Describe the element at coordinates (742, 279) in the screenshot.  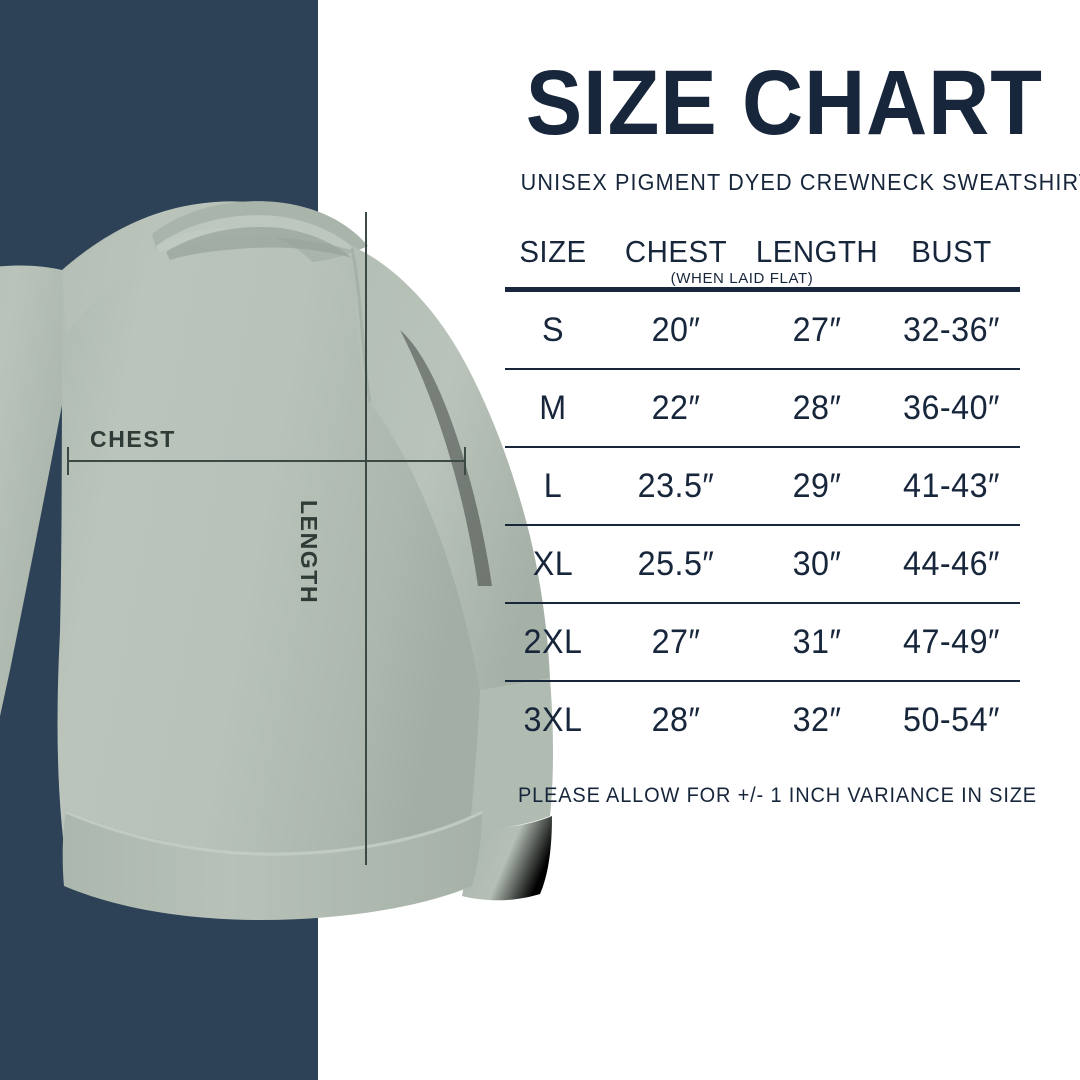
I see `column-note-when-laid-flat: (WHEN LAID FLAT)` at that location.